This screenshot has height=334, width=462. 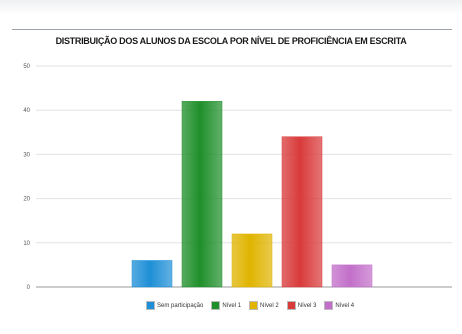 What do you see at coordinates (26, 67) in the screenshot?
I see `y-tick-label: 50` at bounding box center [26, 67].